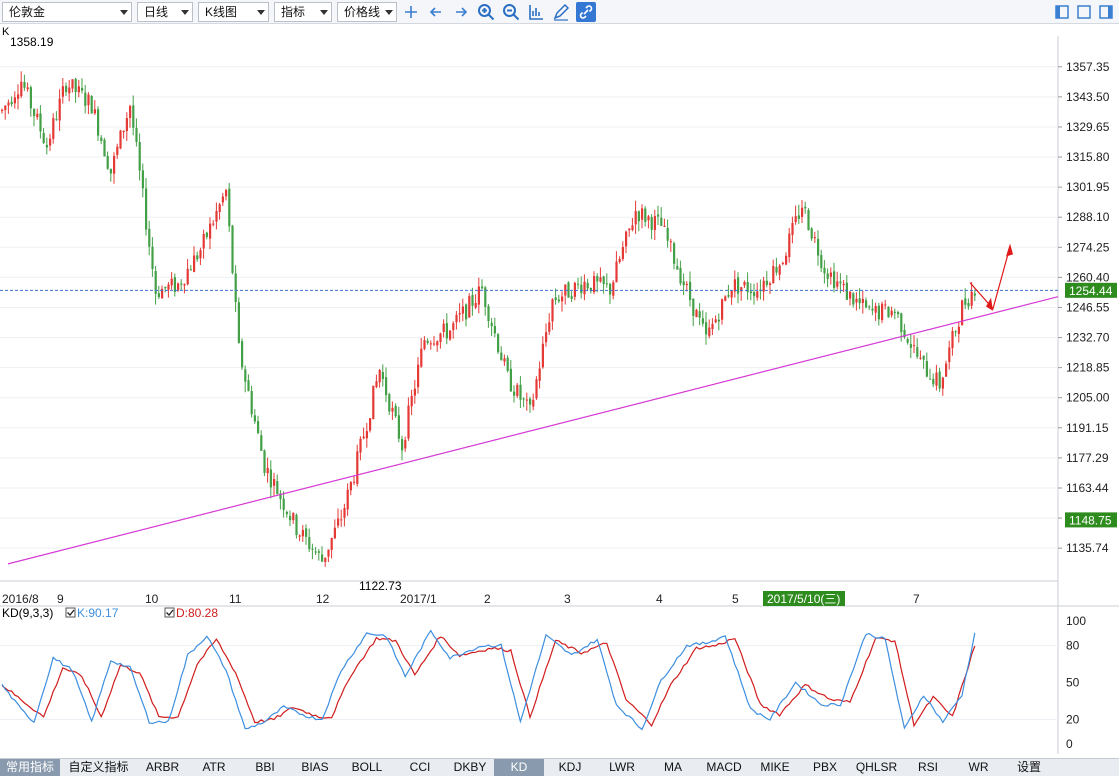 This screenshot has height=776, width=1119. I want to click on tab-settings: 设置, so click(1028, 767).